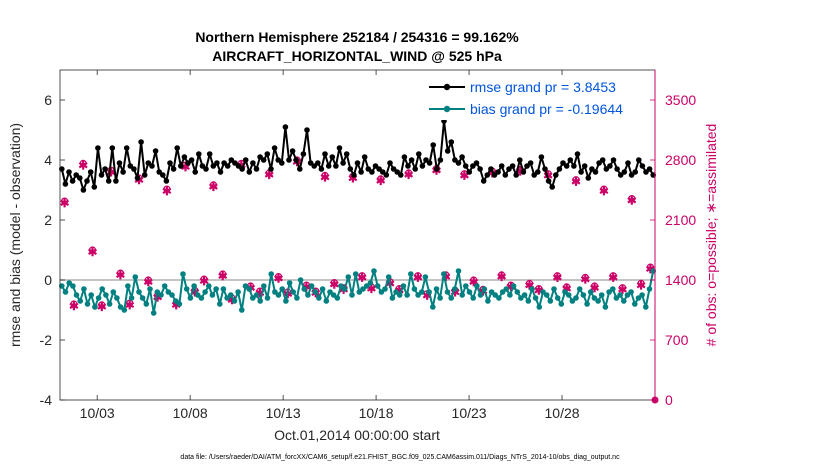 The image size is (830, 470). What do you see at coordinates (376, 413) in the screenshot?
I see `x-tick-label-3: 10/18` at bounding box center [376, 413].